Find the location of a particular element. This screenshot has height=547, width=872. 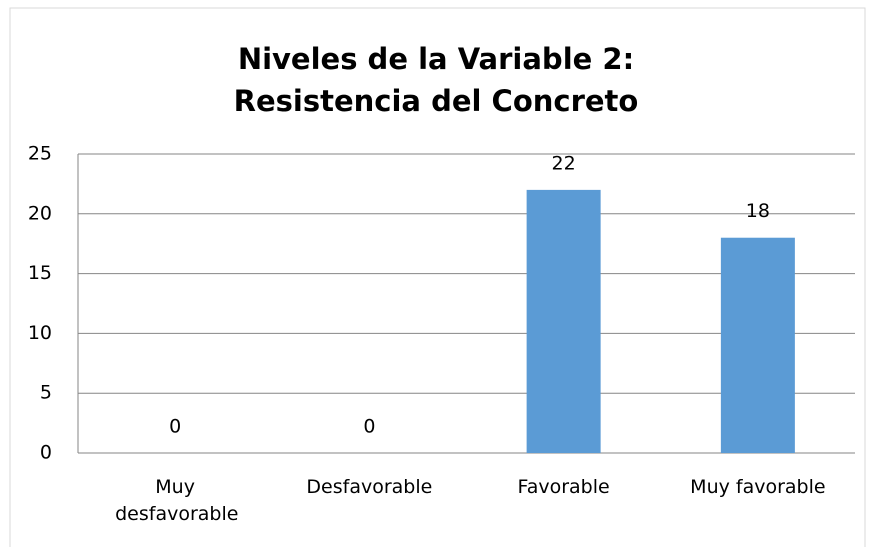

y-tick-label: 25 is located at coordinates (40, 154).